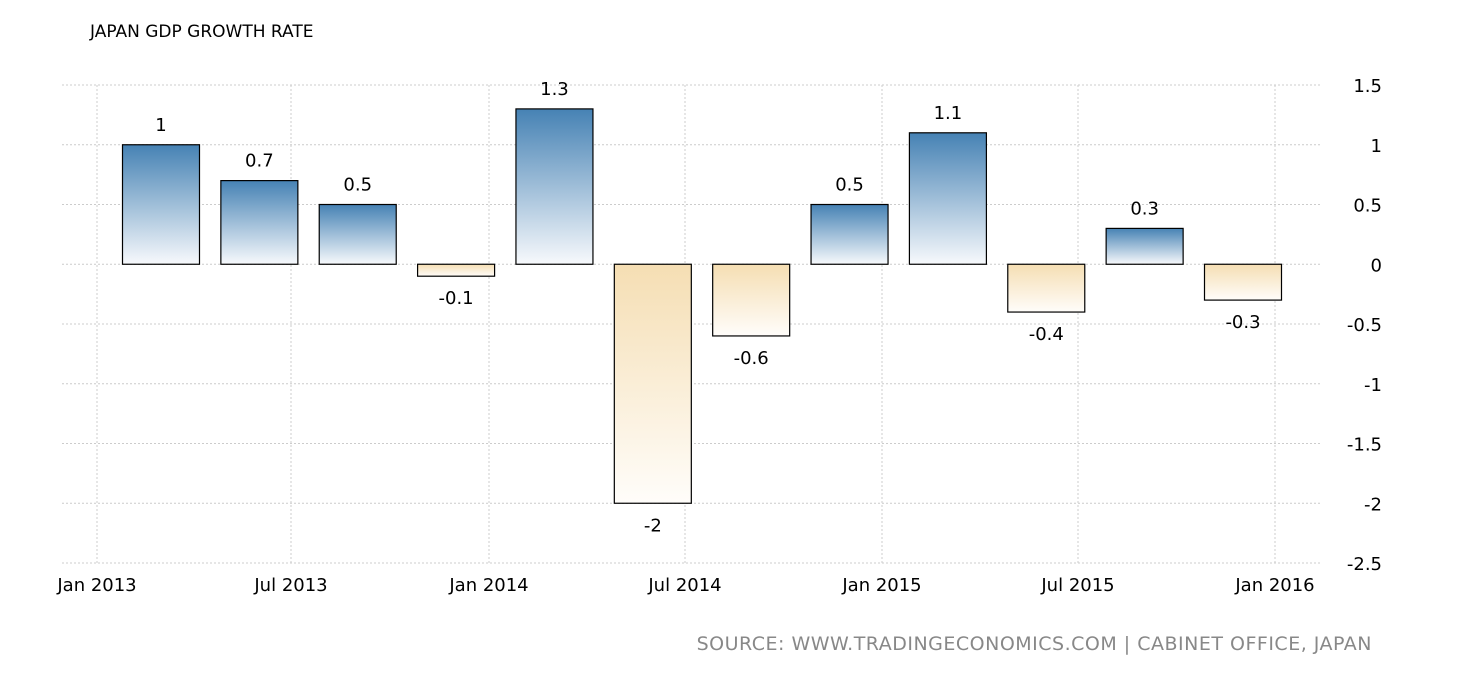 The height and width of the screenshot is (680, 1460). I want to click on y-tick-label: -2.5, so click(1364, 564).